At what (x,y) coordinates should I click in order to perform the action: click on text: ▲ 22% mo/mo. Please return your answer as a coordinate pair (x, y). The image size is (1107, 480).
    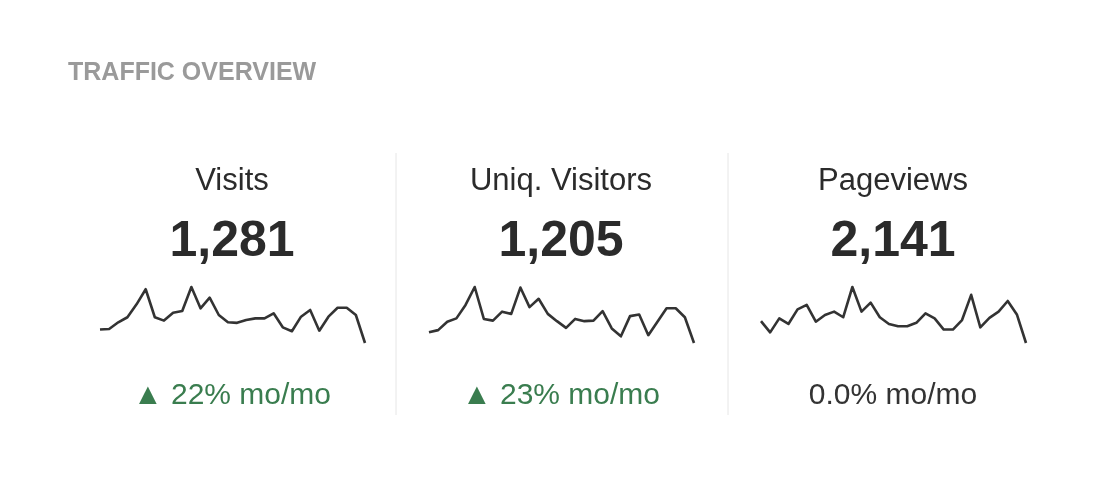
    Looking at the image, I should click on (232, 393).